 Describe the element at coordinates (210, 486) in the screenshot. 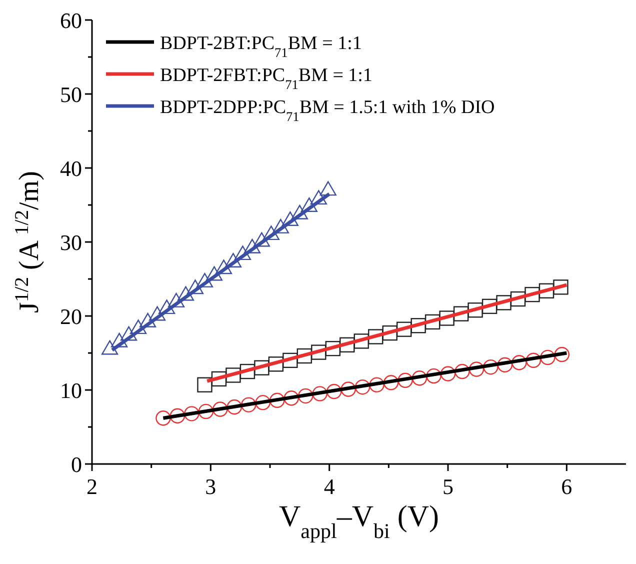

I see `x-tick-label: 3` at that location.